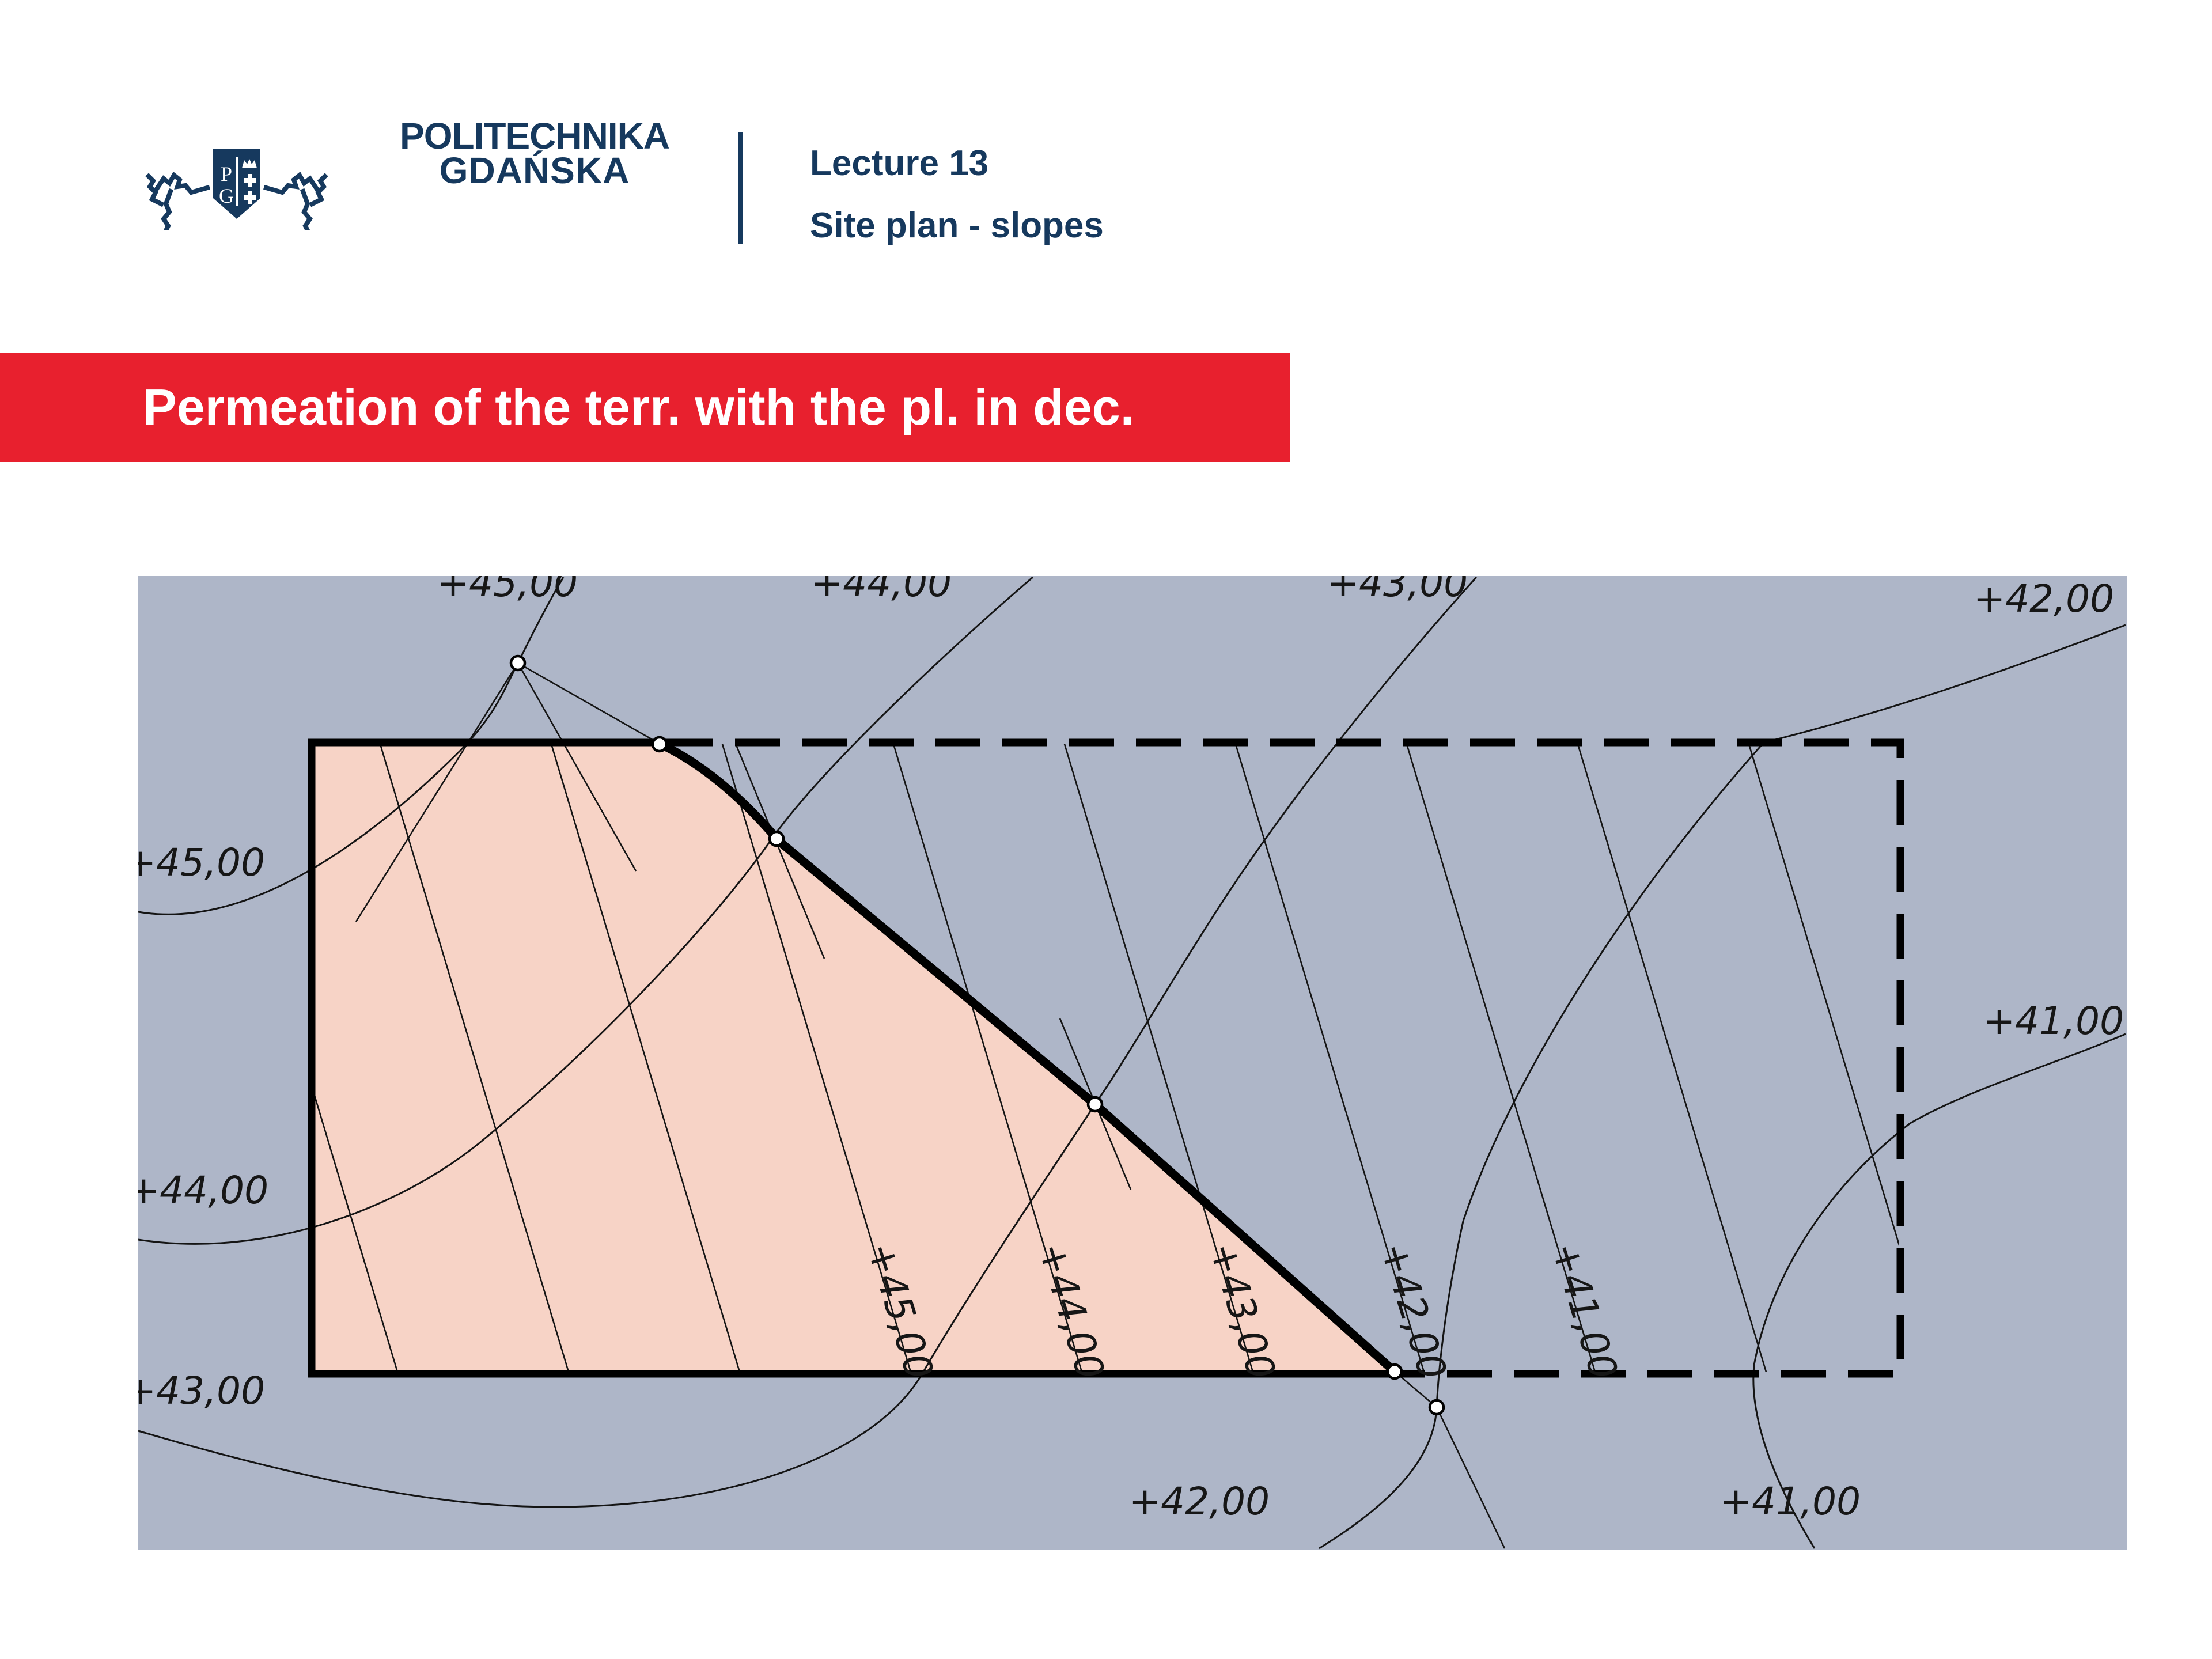  I want to click on pg-logo: P G, so click(236, 183).